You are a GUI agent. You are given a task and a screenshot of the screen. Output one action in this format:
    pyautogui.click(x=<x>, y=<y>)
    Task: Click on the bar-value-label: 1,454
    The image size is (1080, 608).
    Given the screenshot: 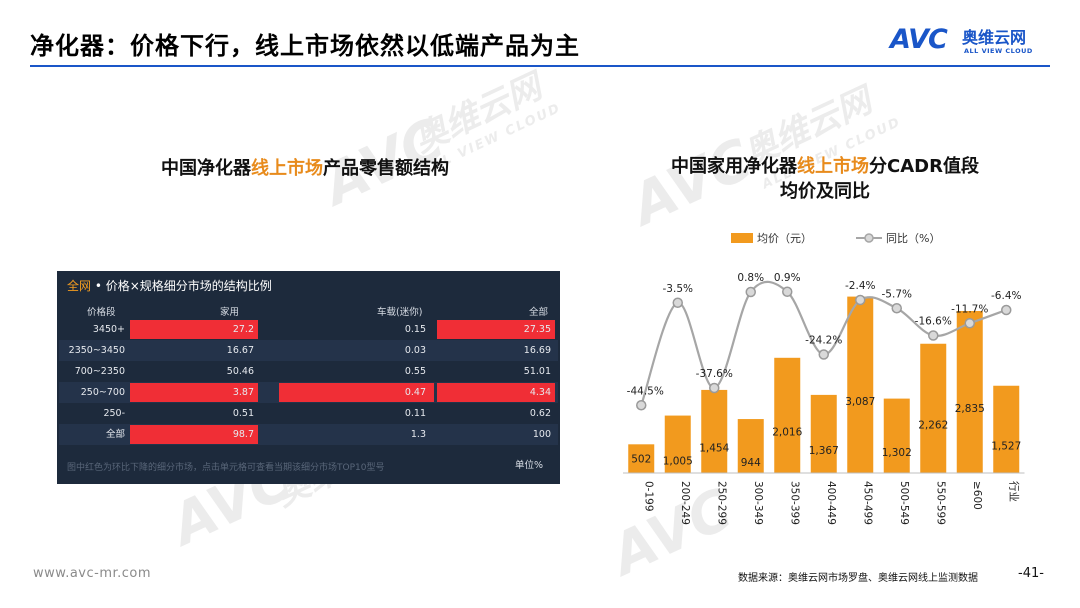 What is the action you would take?
    pyautogui.click(x=714, y=448)
    